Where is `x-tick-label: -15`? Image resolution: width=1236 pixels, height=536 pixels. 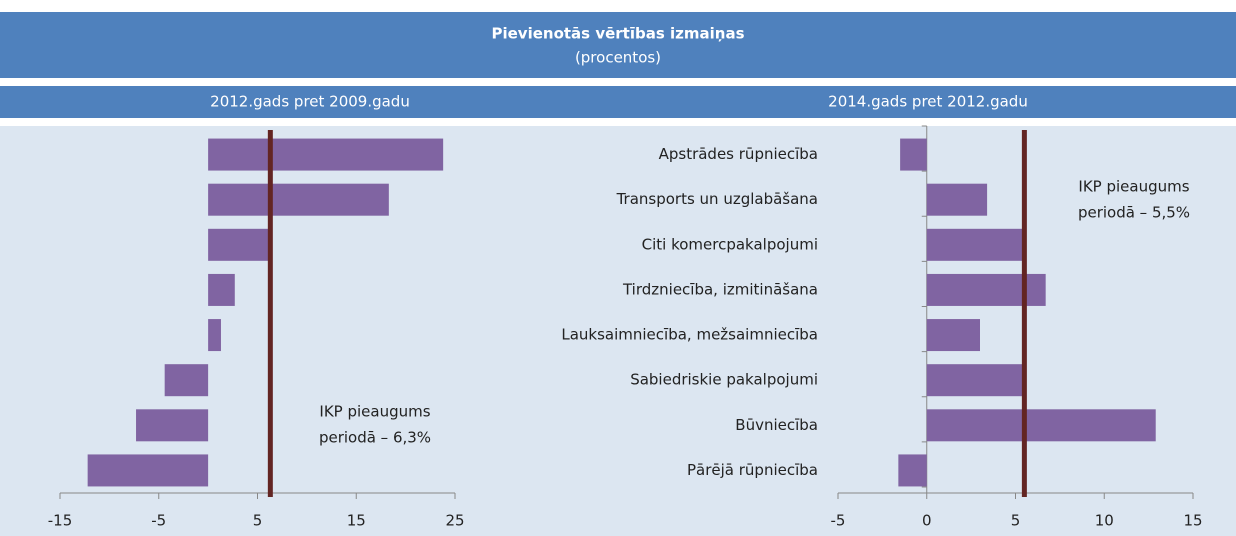 x-tick-label: -15 is located at coordinates (60, 521).